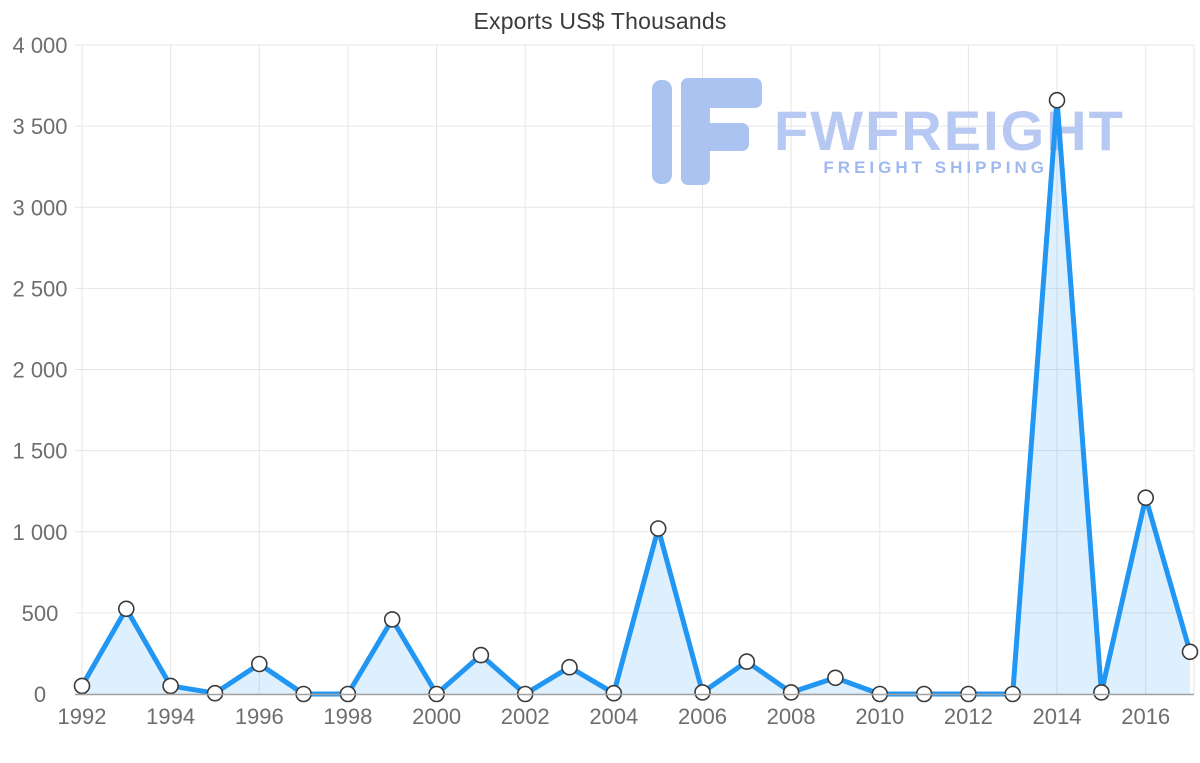 Image resolution: width=1200 pixels, height=763 pixels. Describe the element at coordinates (1057, 716) in the screenshot. I see `x-tick-label: 2014` at that location.